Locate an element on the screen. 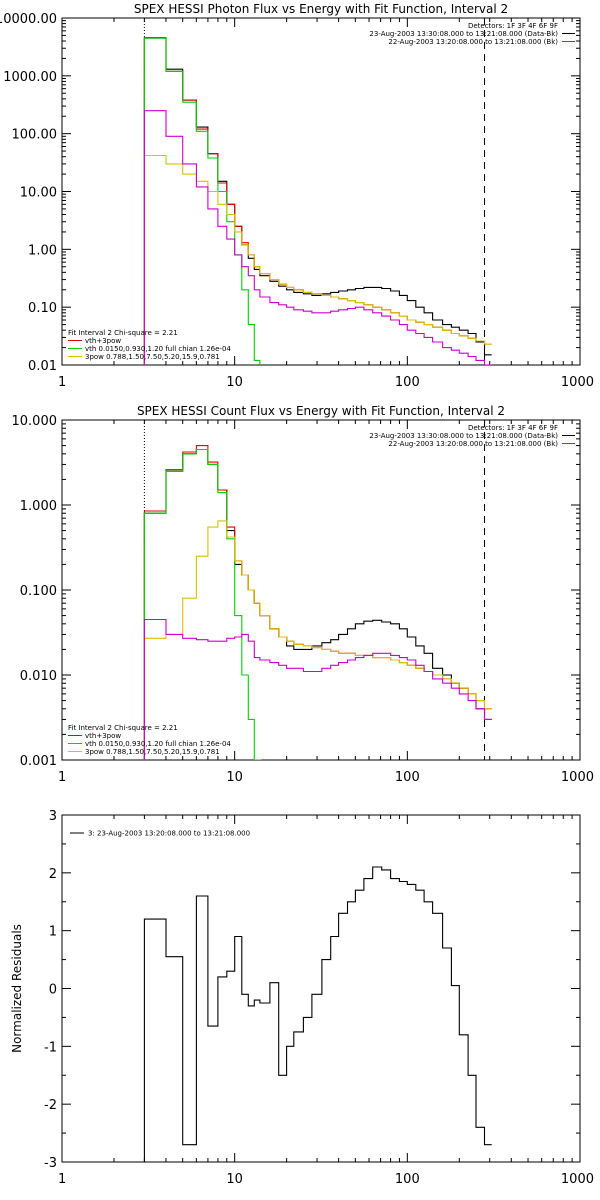 The image size is (600, 1200). y-tick-label: 3 is located at coordinates (53, 816).